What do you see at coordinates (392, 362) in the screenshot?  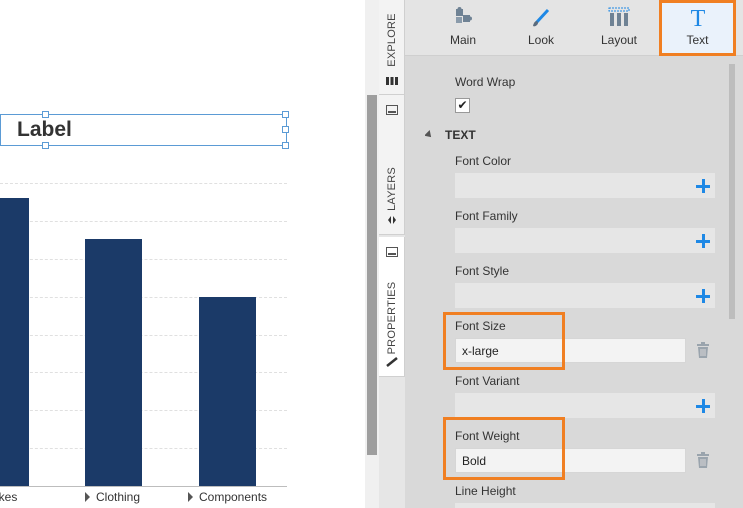 I see `pencil-icon` at bounding box center [392, 362].